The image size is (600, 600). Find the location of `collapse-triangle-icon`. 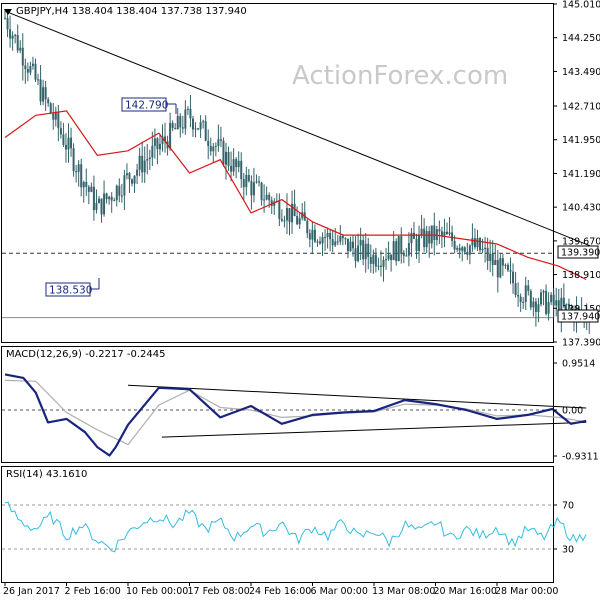

collapse-triangle-icon is located at coordinates (8, 12).